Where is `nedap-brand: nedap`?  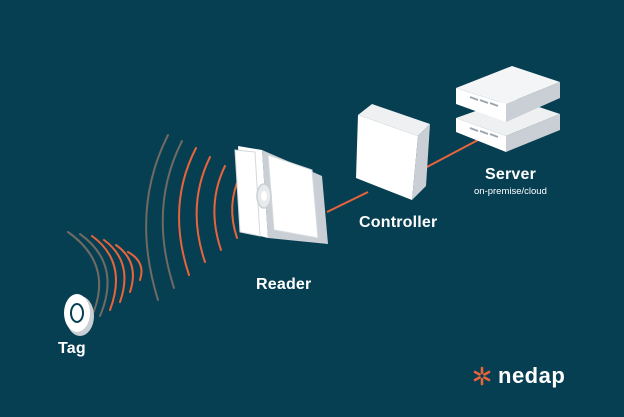 nedap-brand: nedap is located at coordinates (518, 376).